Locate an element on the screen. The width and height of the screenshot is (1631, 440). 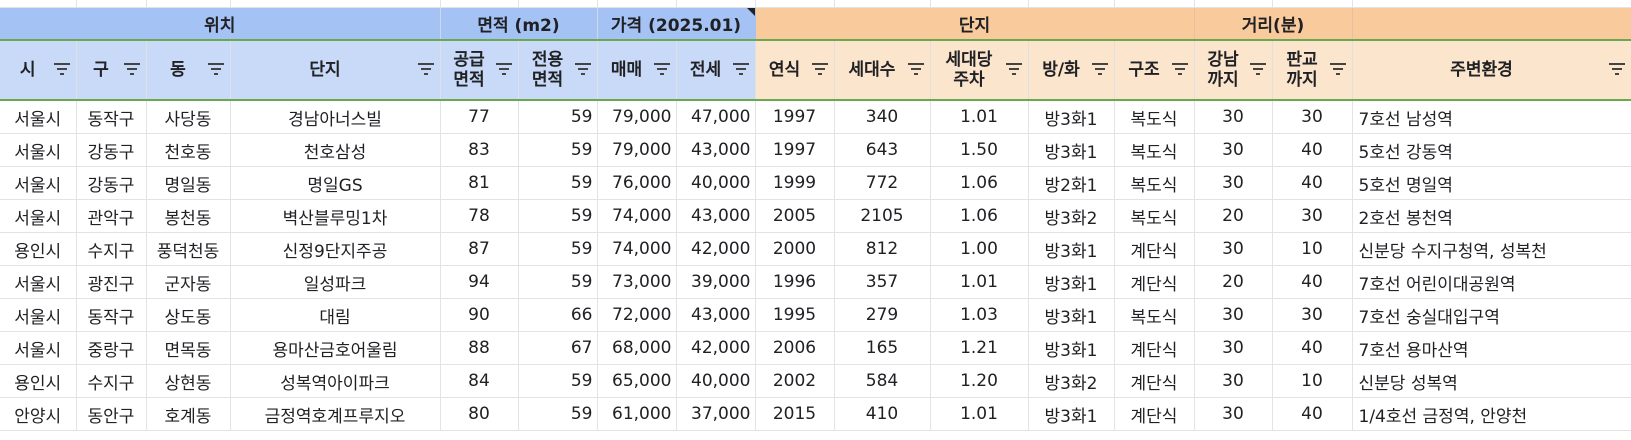
table-cell: 신정9단지주공 is located at coordinates (335, 249).